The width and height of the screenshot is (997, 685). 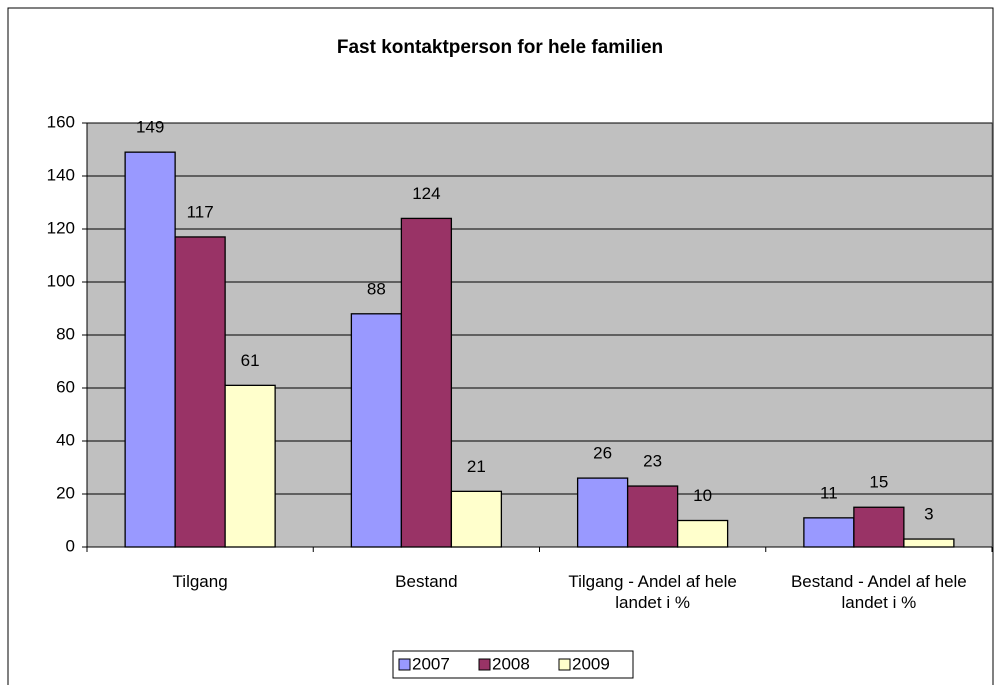 I want to click on y-tick-label: 160, so click(x=61, y=121).